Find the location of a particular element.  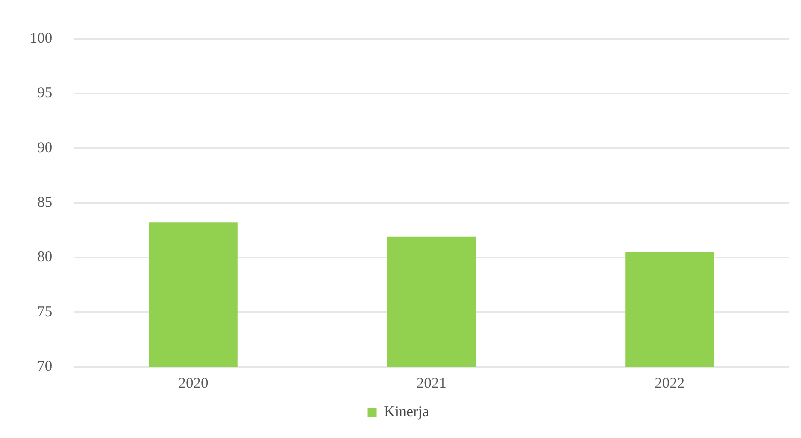

x-tick-label: 2020 is located at coordinates (193, 384).